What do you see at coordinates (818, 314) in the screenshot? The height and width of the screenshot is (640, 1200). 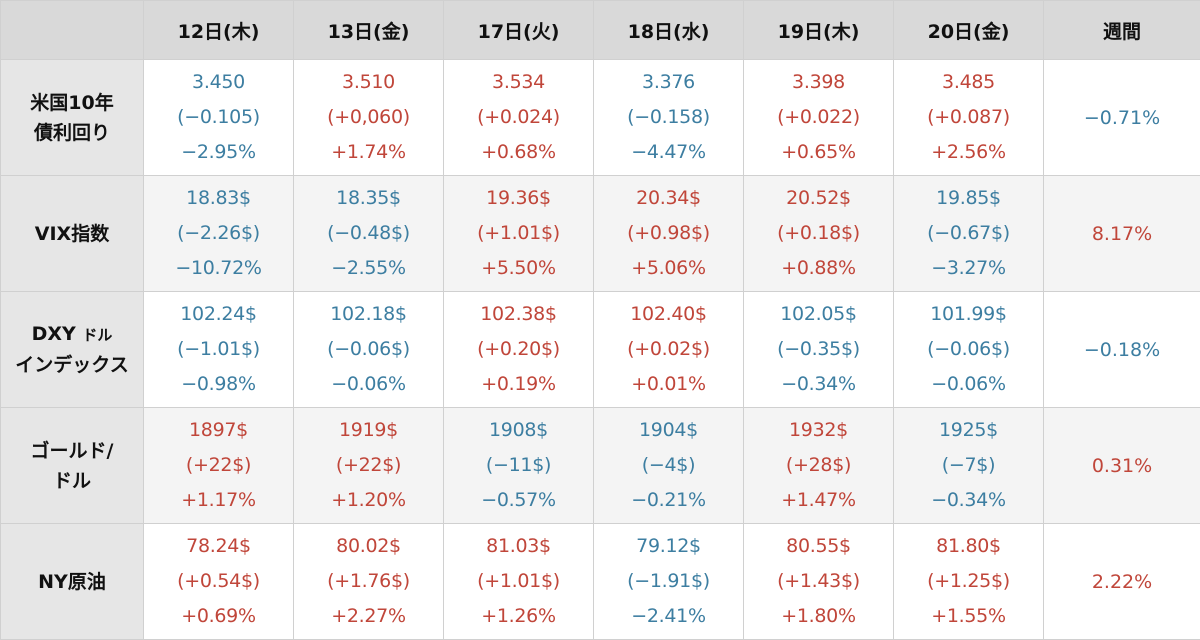 I see `cell-value: 102.05$` at bounding box center [818, 314].